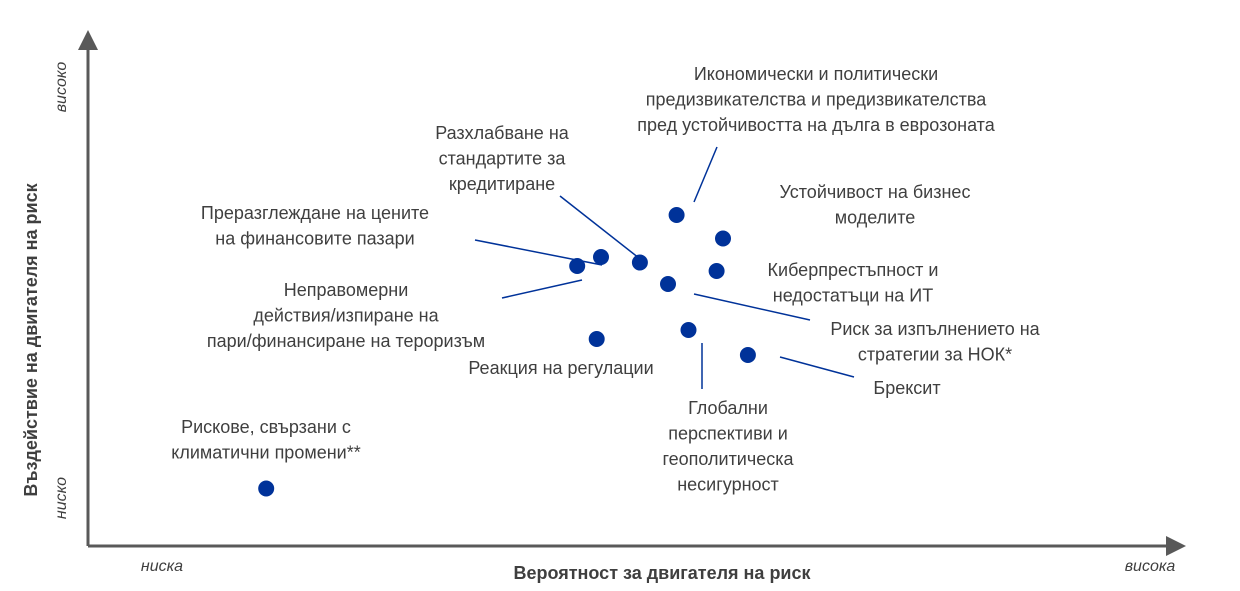 Image resolution: width=1240 pixels, height=591 pixels. I want to click on leader-line-economic, so click(705, 174).